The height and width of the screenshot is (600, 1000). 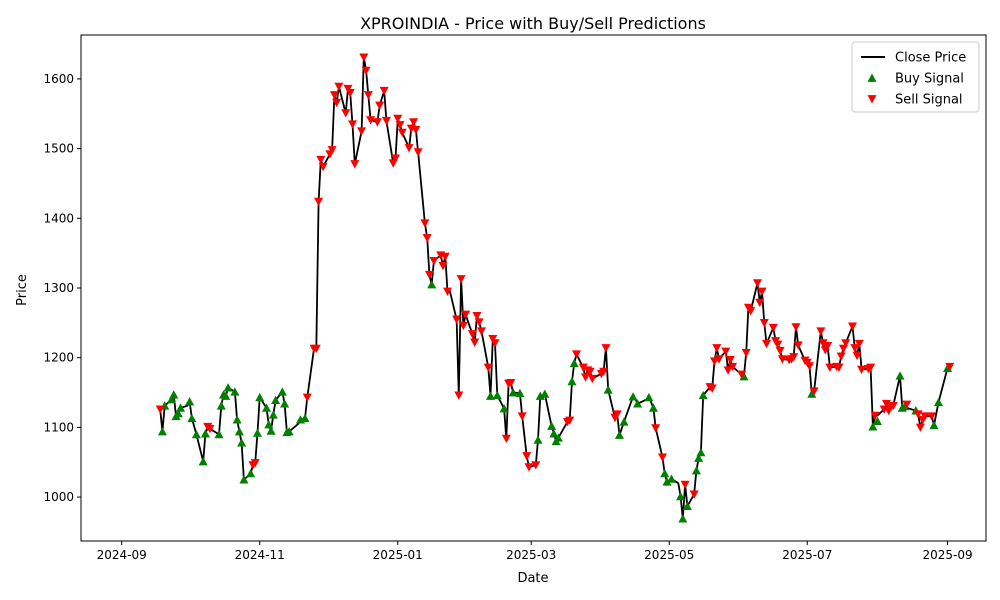 I want to click on x-tick-label: 2024-09, so click(x=122, y=555).